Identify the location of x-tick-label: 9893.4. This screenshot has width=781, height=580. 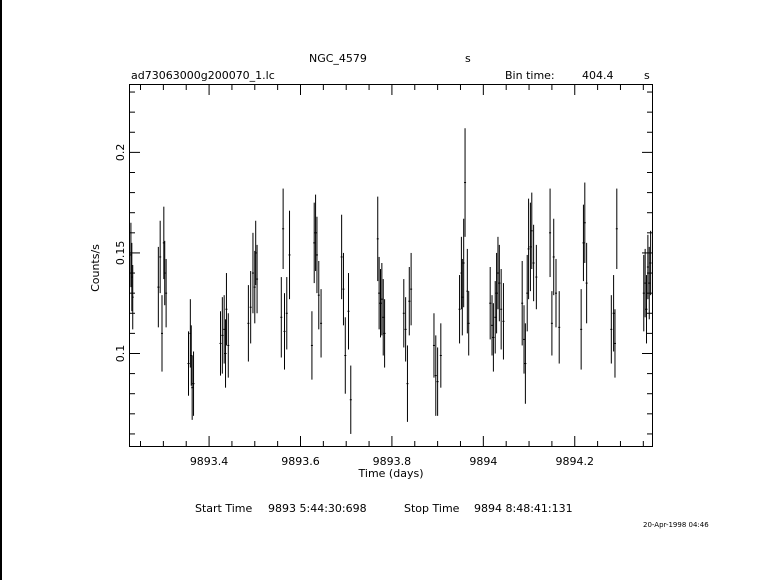
(209, 461).